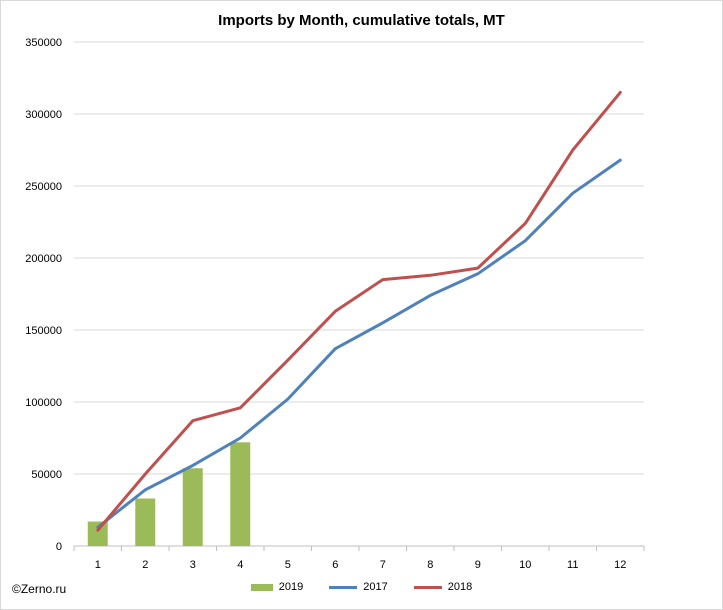  What do you see at coordinates (335, 565) in the screenshot?
I see `x-tick-label: 6` at bounding box center [335, 565].